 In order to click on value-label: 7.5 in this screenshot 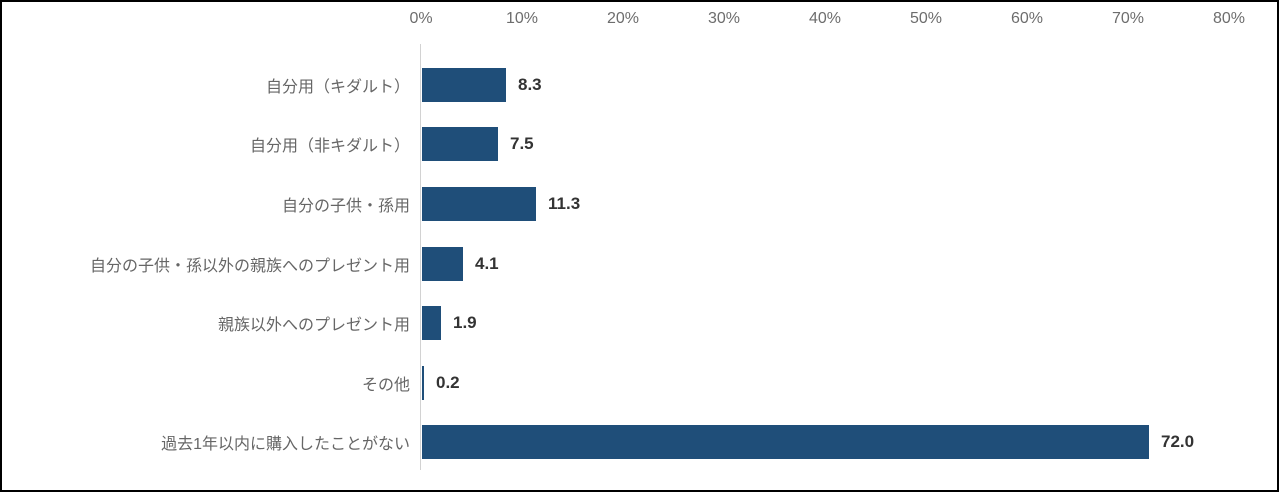, I will do `click(522, 144)`.